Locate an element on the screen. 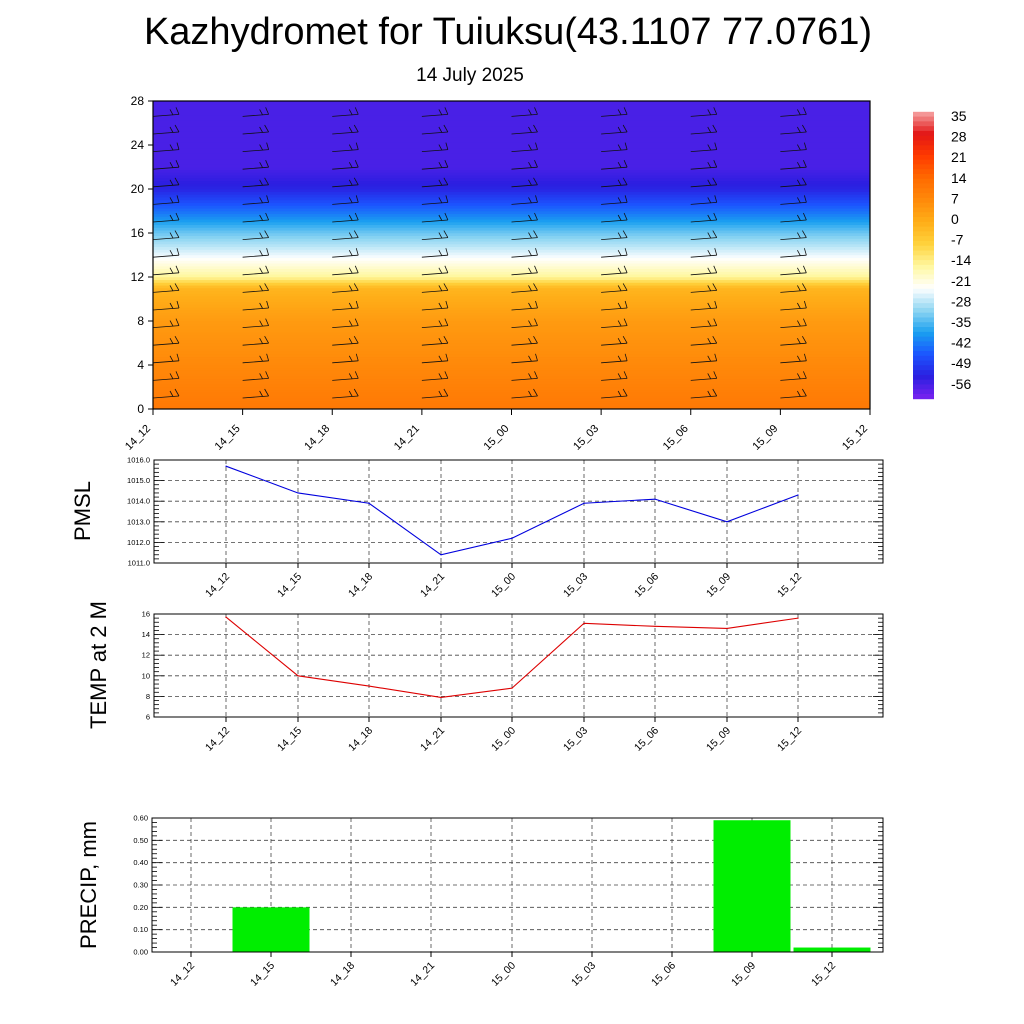  x-tick-label: 14_21 is located at coordinates (432, 739).